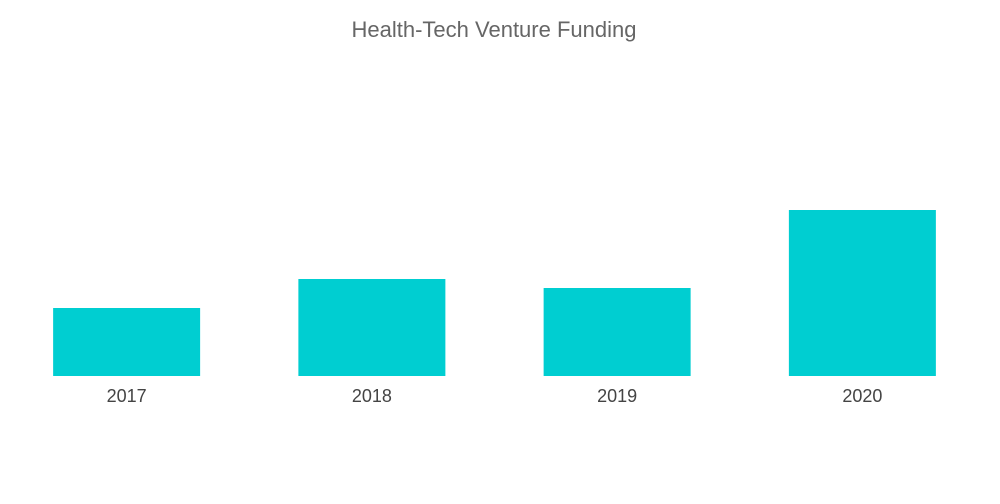  Describe the element at coordinates (127, 396) in the screenshot. I see `x-tick-label: 2017` at that location.